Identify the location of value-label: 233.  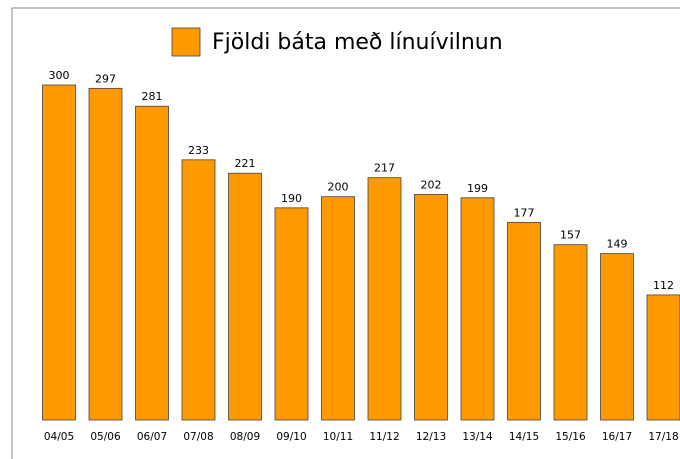
(198, 150).